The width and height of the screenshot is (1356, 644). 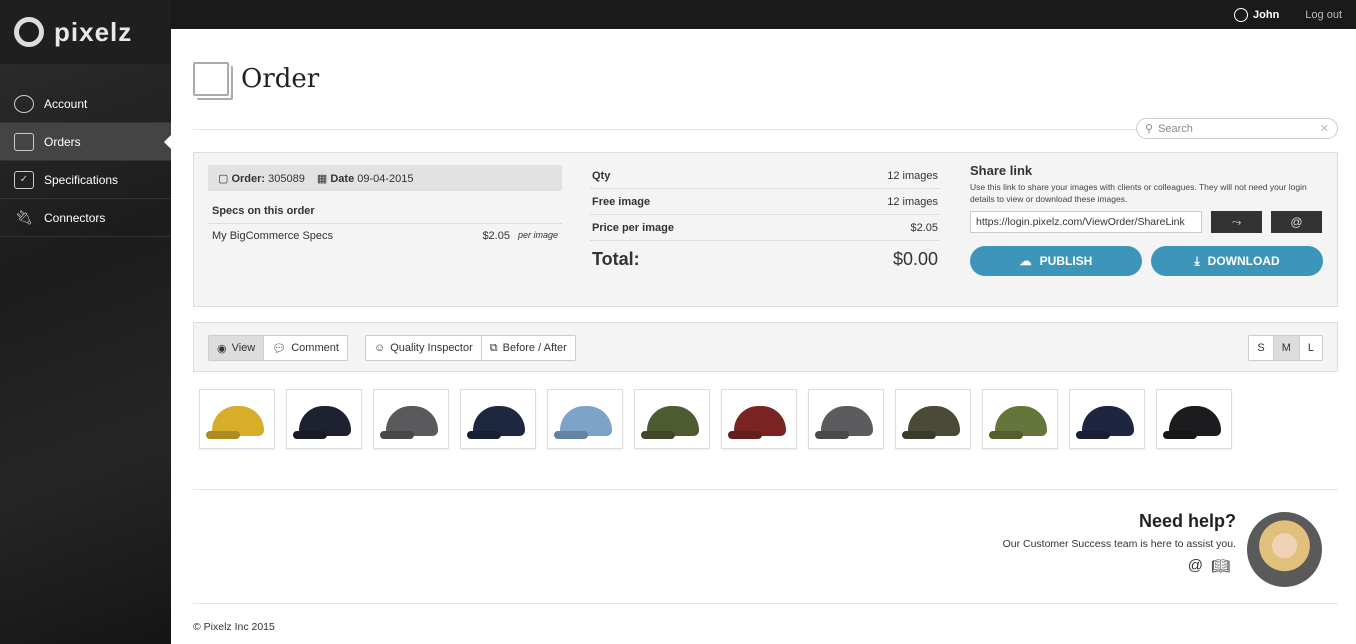 What do you see at coordinates (496, 236) in the screenshot?
I see `spec-price: $2.05` at bounding box center [496, 236].